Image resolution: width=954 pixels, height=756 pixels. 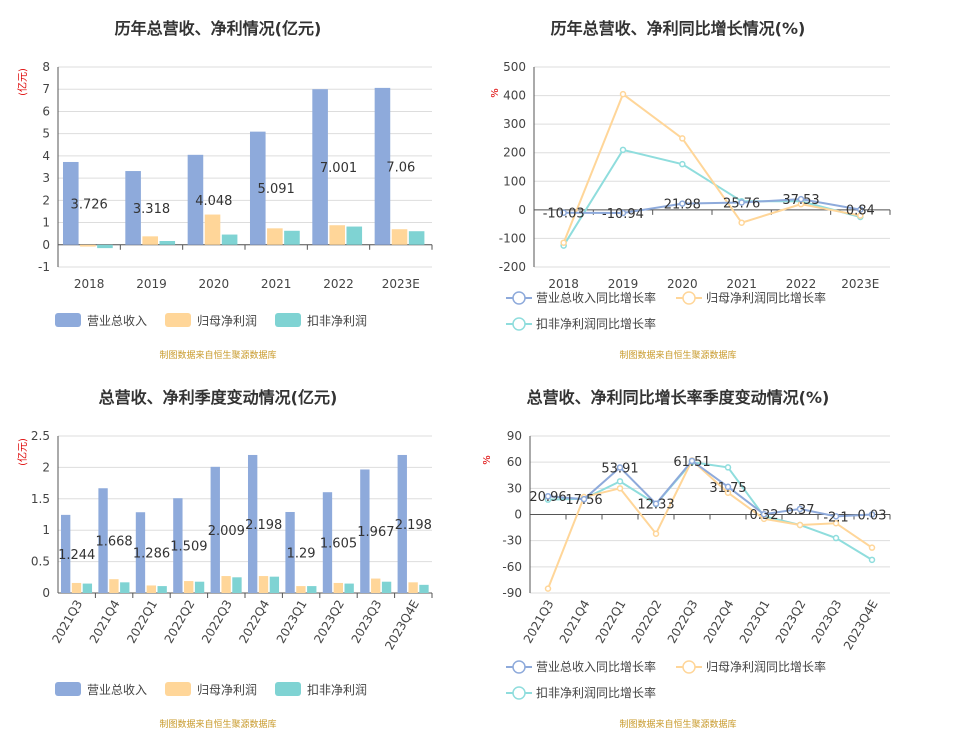 I want to click on legend-label: 营业总收入, so click(x=117, y=321).